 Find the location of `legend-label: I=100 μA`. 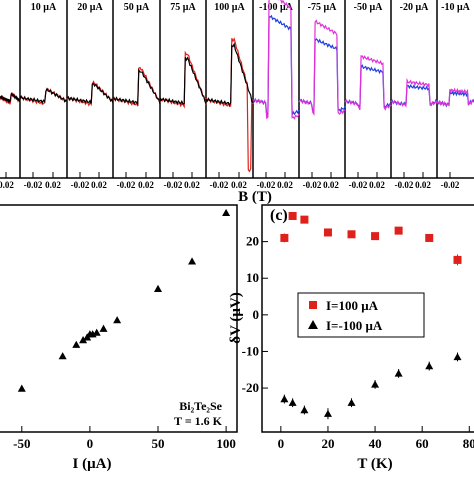

legend-label: I=100 μA is located at coordinates (352, 305).